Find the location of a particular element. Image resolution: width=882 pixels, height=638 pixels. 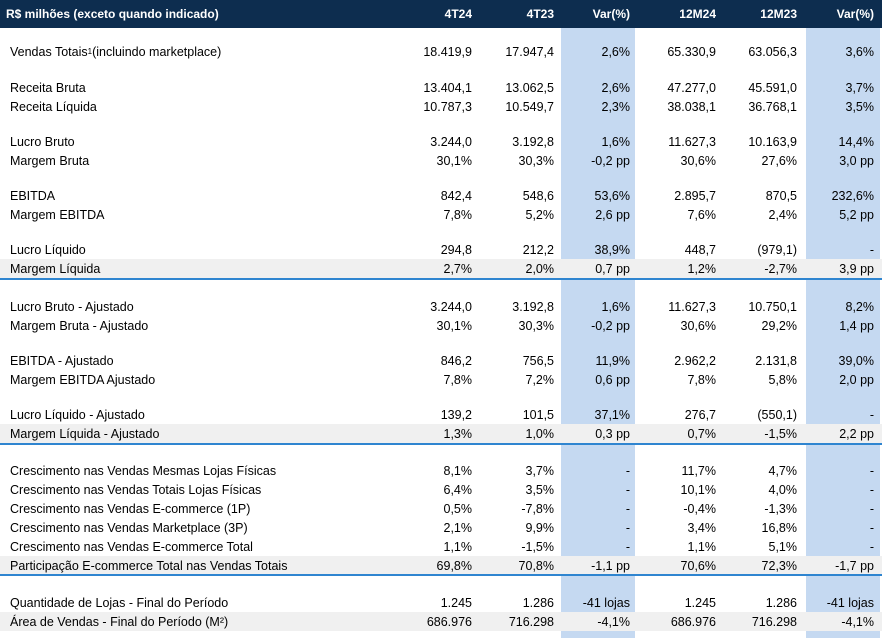

cell-4t24: 18.419,9 is located at coordinates (447, 51).